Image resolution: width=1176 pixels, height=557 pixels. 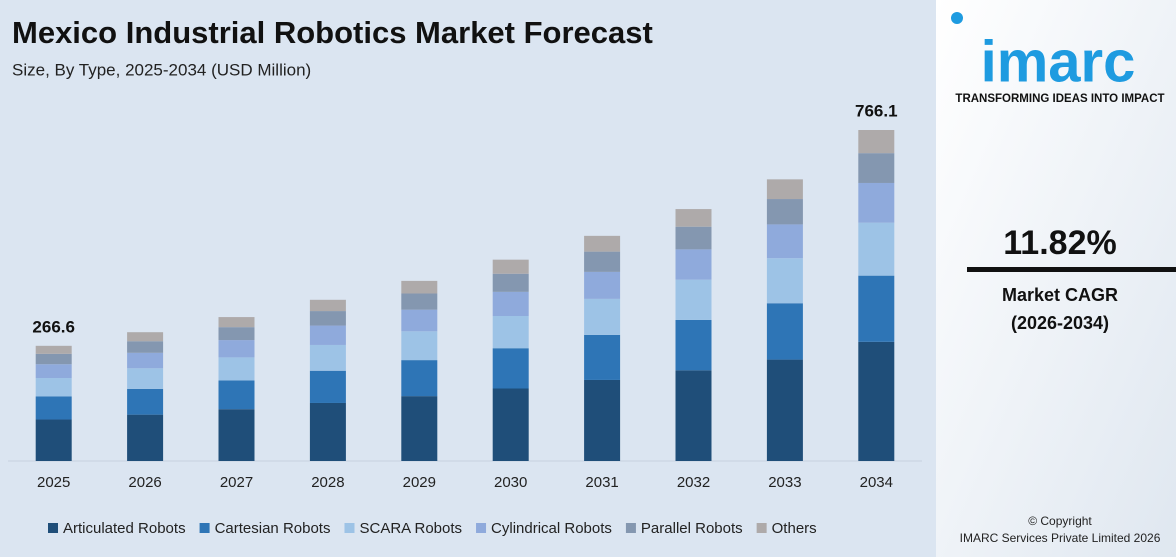 I want to click on divider, so click(x=1071, y=269).